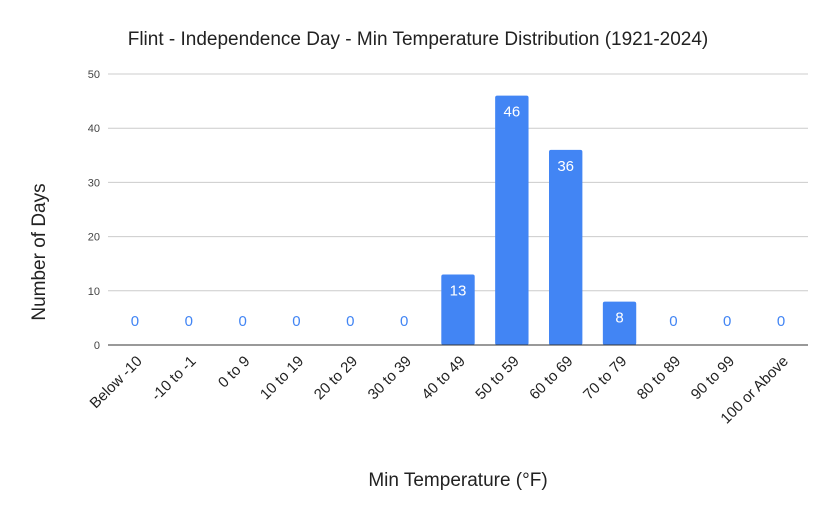  Describe the element at coordinates (539, 220) in the screenshot. I see `bars` at that location.